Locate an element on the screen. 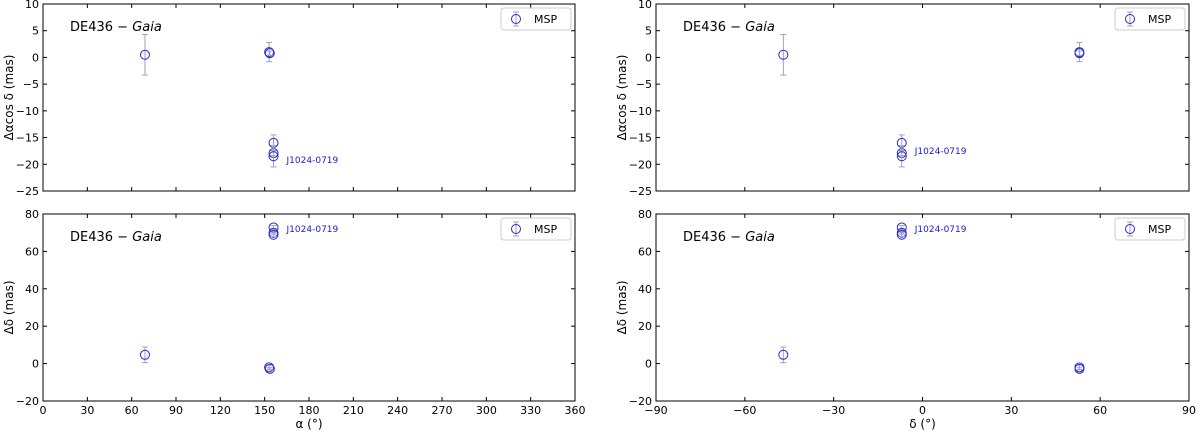 This screenshot has width=1200, height=431. x-tick-label: 120 is located at coordinates (220, 410).